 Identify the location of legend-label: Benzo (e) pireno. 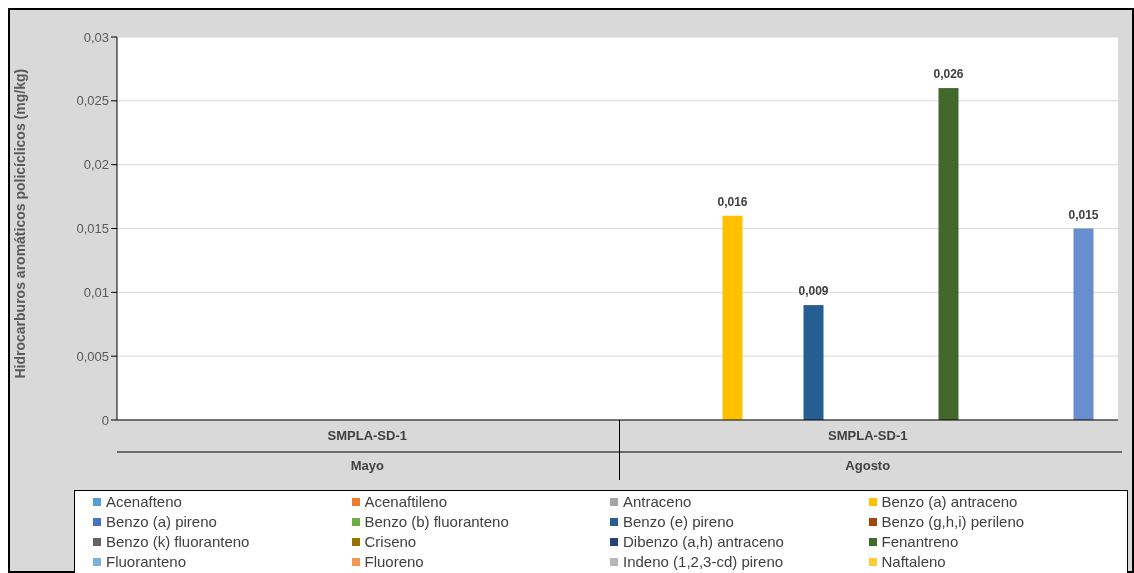
(678, 522).